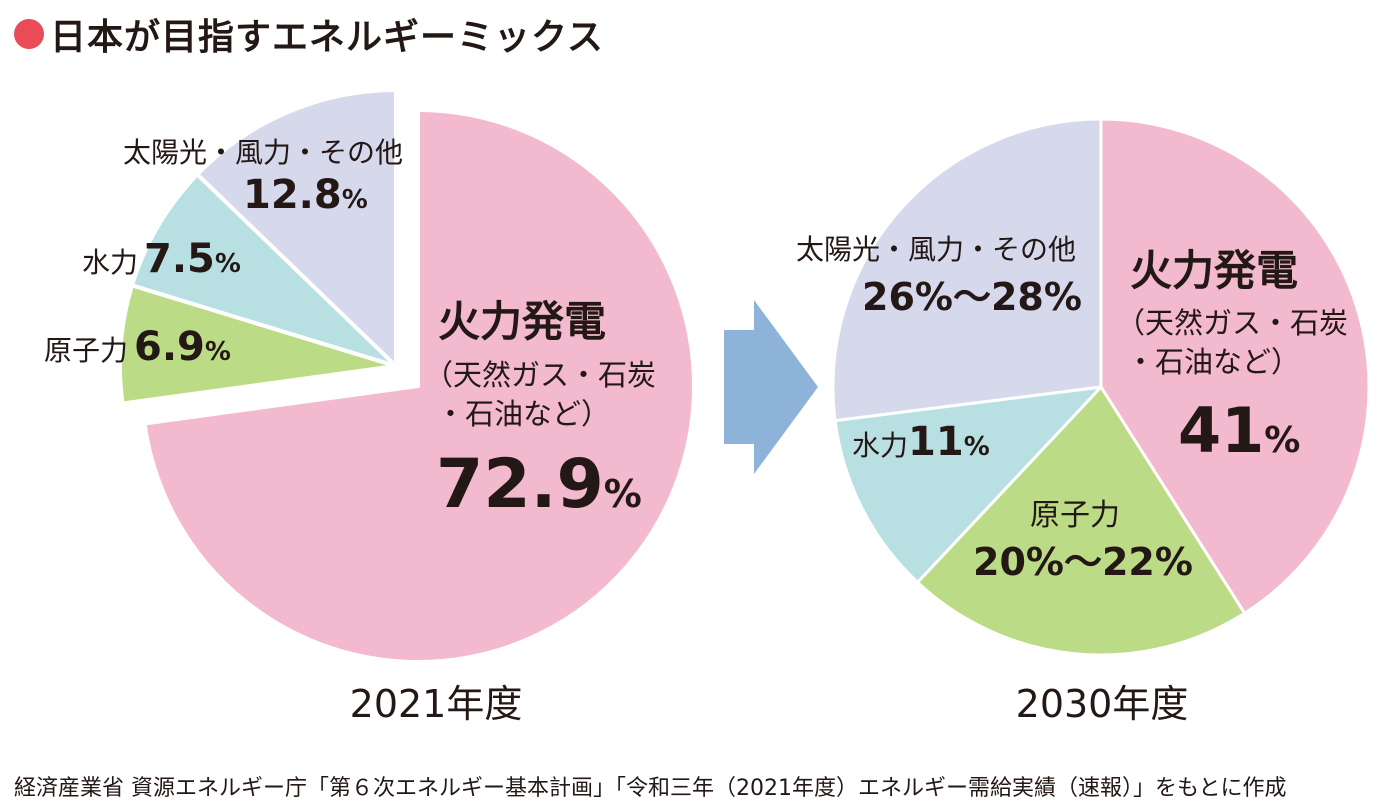 This screenshot has height=812, width=1392. I want to click on value-2021-nuclear-number: 6.9, so click(169, 347).